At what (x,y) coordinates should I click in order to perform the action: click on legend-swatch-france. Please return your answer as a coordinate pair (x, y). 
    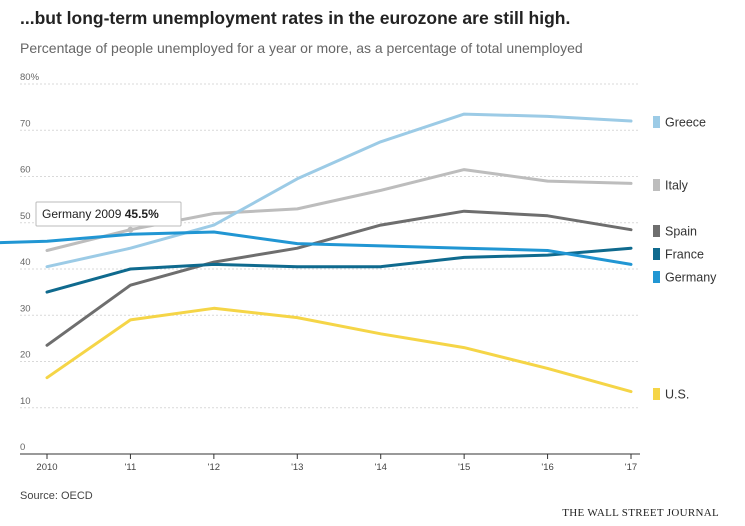
    Looking at the image, I should click on (656, 254).